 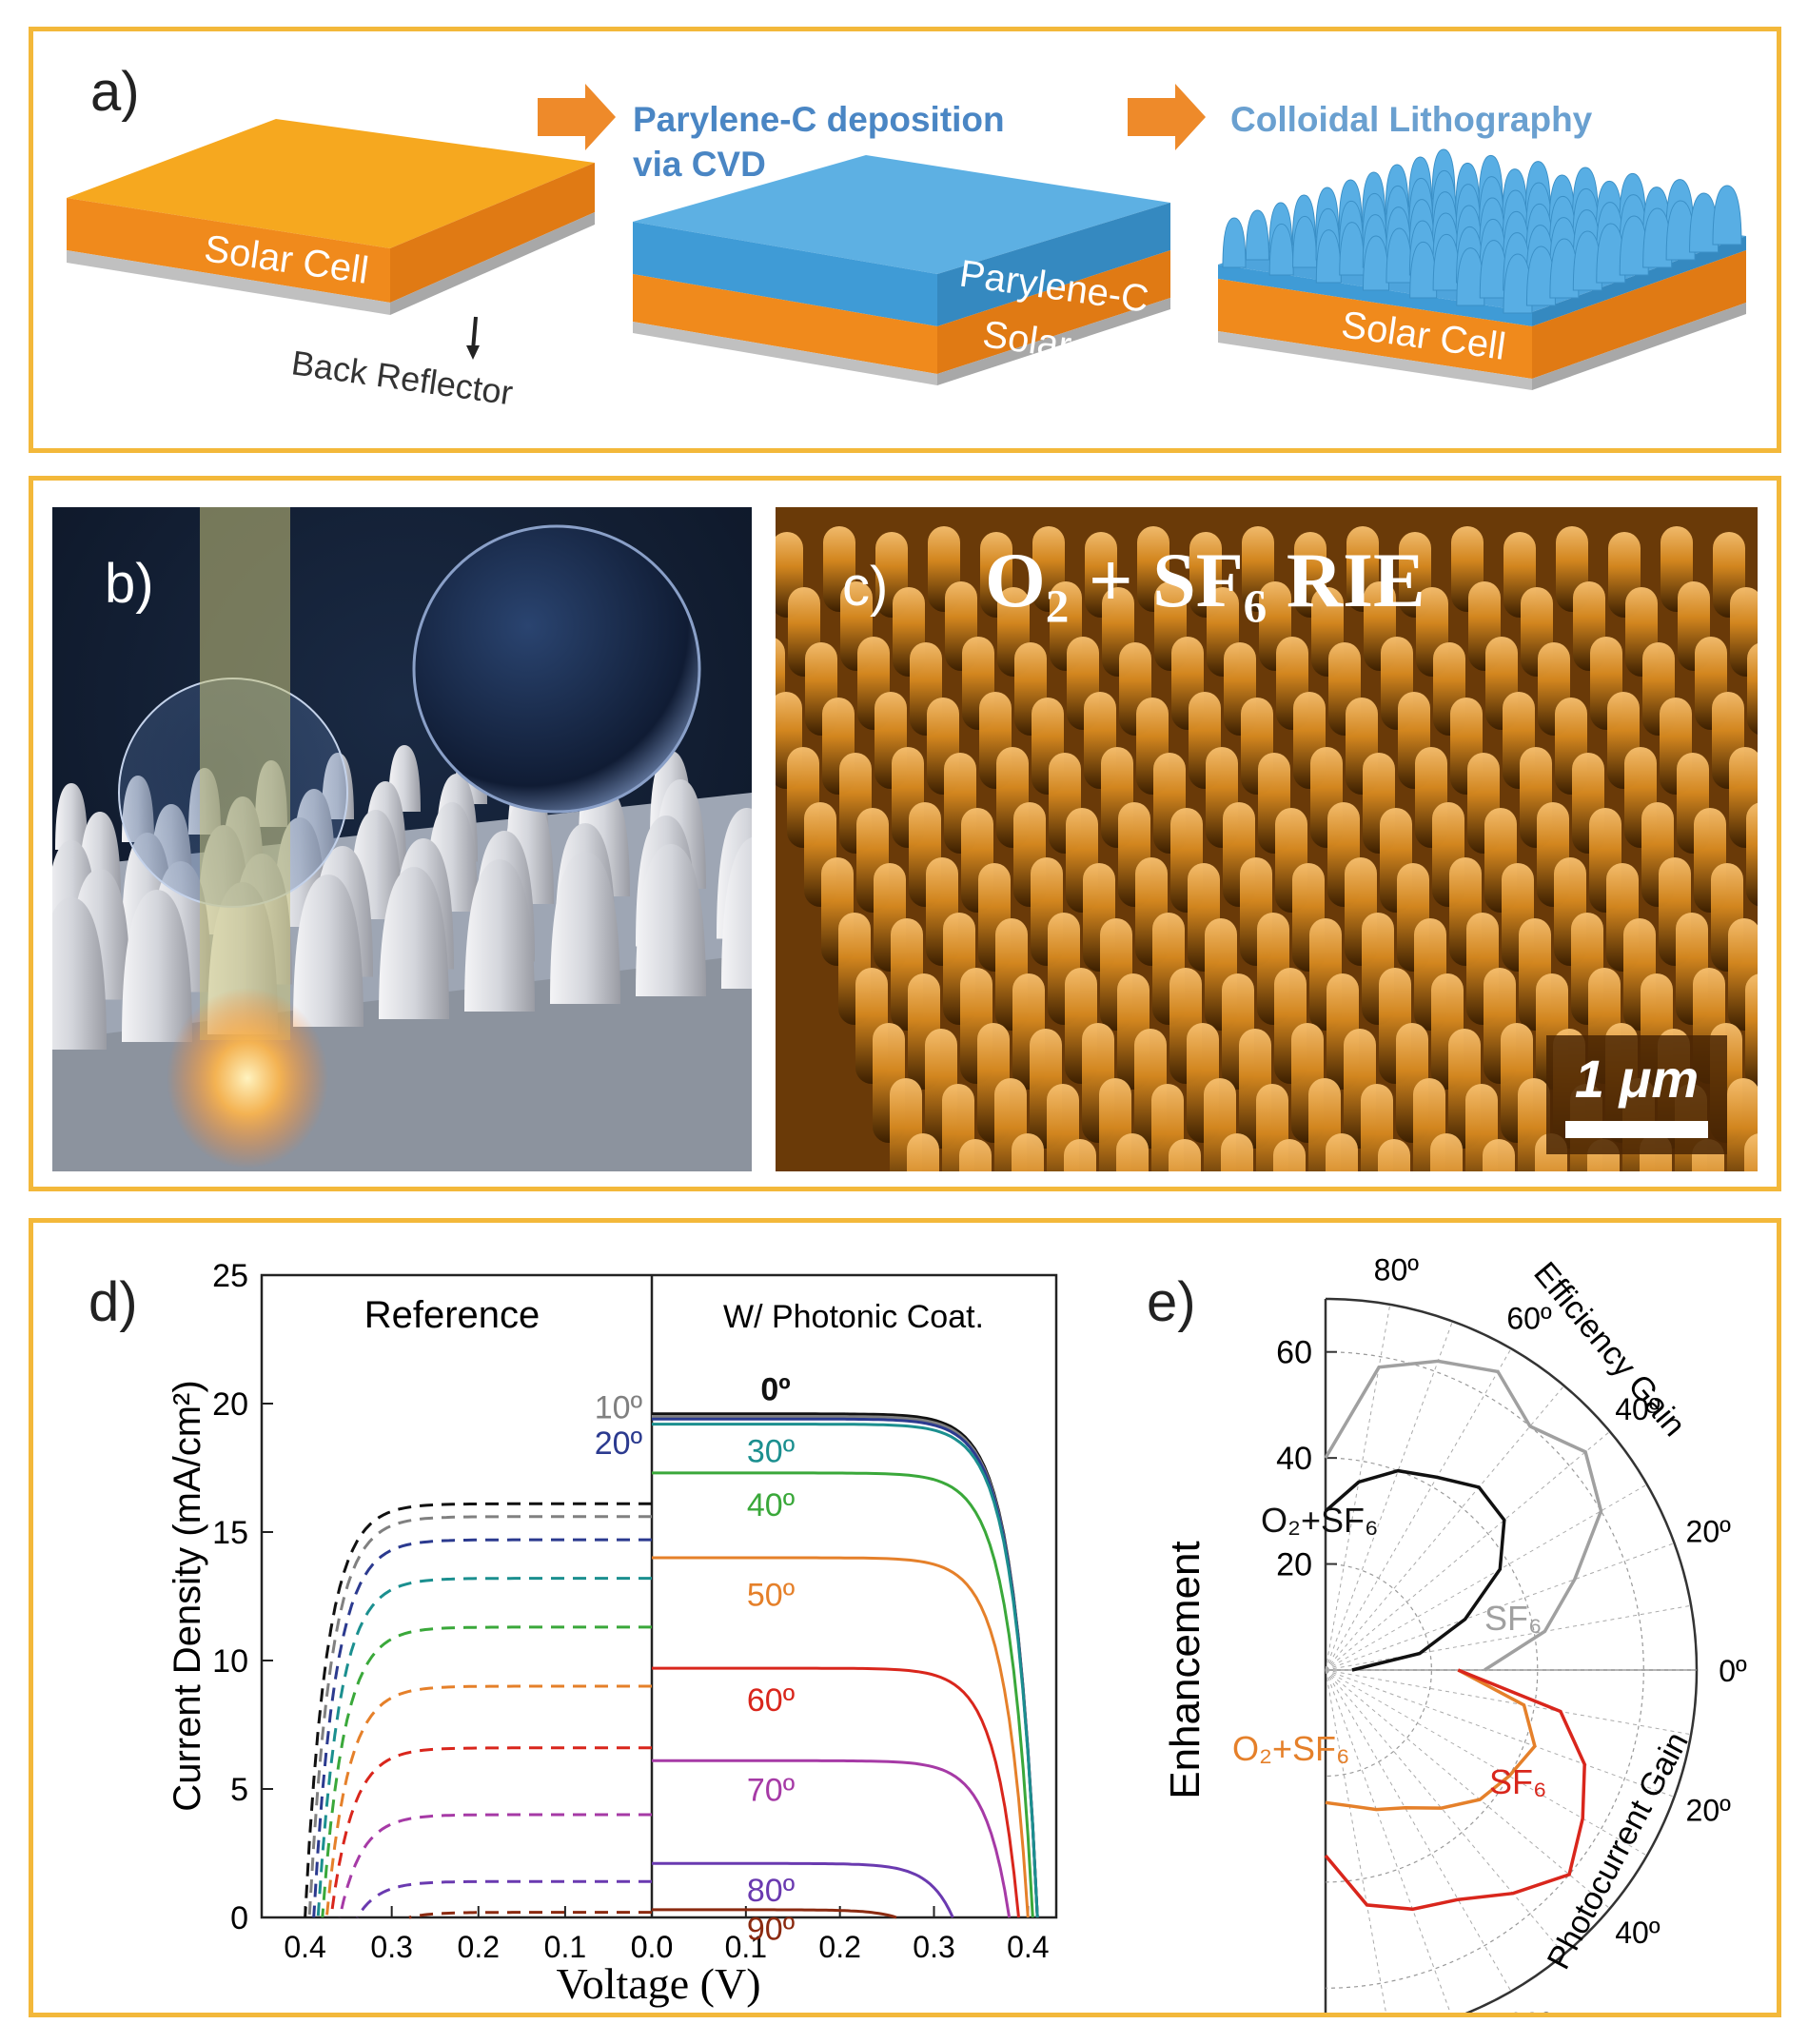 What do you see at coordinates (1637, 1079) in the screenshot?
I see `scale-bar-text: 1 μm` at bounding box center [1637, 1079].